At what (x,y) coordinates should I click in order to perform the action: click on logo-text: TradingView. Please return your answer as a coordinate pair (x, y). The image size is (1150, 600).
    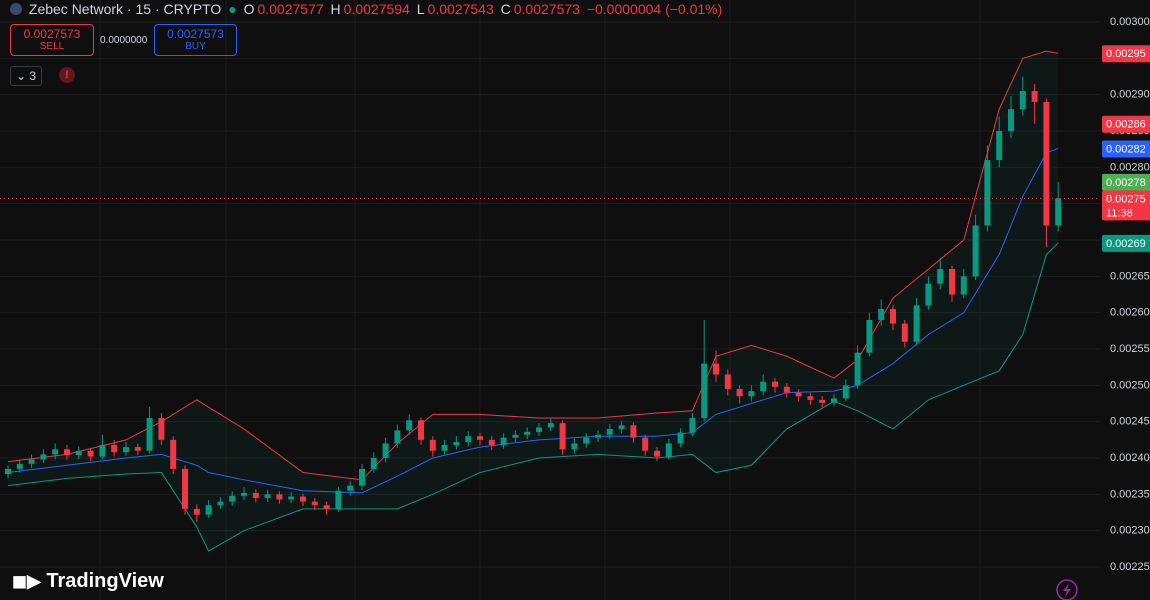
    Looking at the image, I should click on (105, 581).